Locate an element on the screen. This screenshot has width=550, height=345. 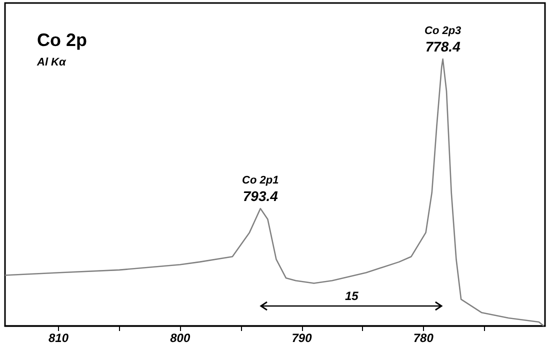
x-tick-label: 800 is located at coordinates (180, 338).